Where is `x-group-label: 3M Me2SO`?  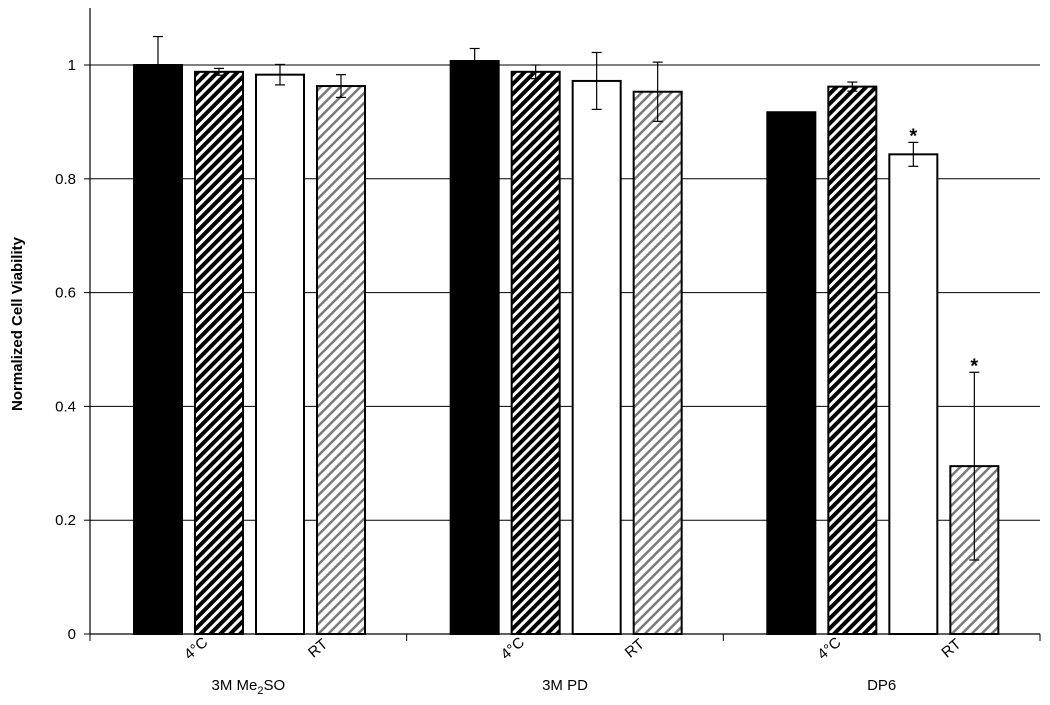
x-group-label: 3M Me2SO is located at coordinates (249, 687).